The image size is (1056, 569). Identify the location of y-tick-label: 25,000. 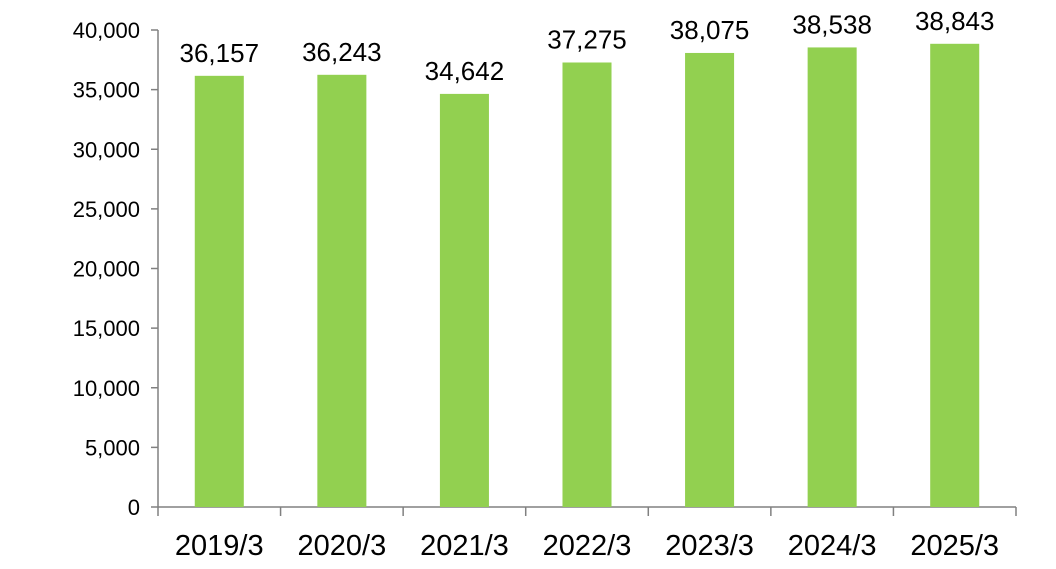
(106, 209).